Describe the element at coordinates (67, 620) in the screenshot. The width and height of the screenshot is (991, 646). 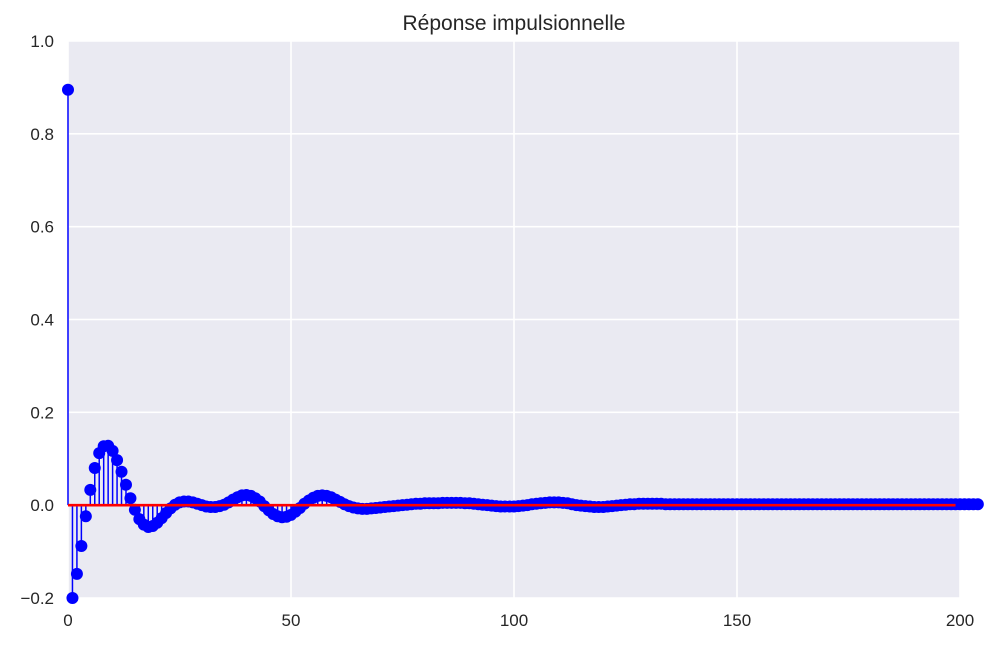
I see `x-tick-label: 0` at that location.